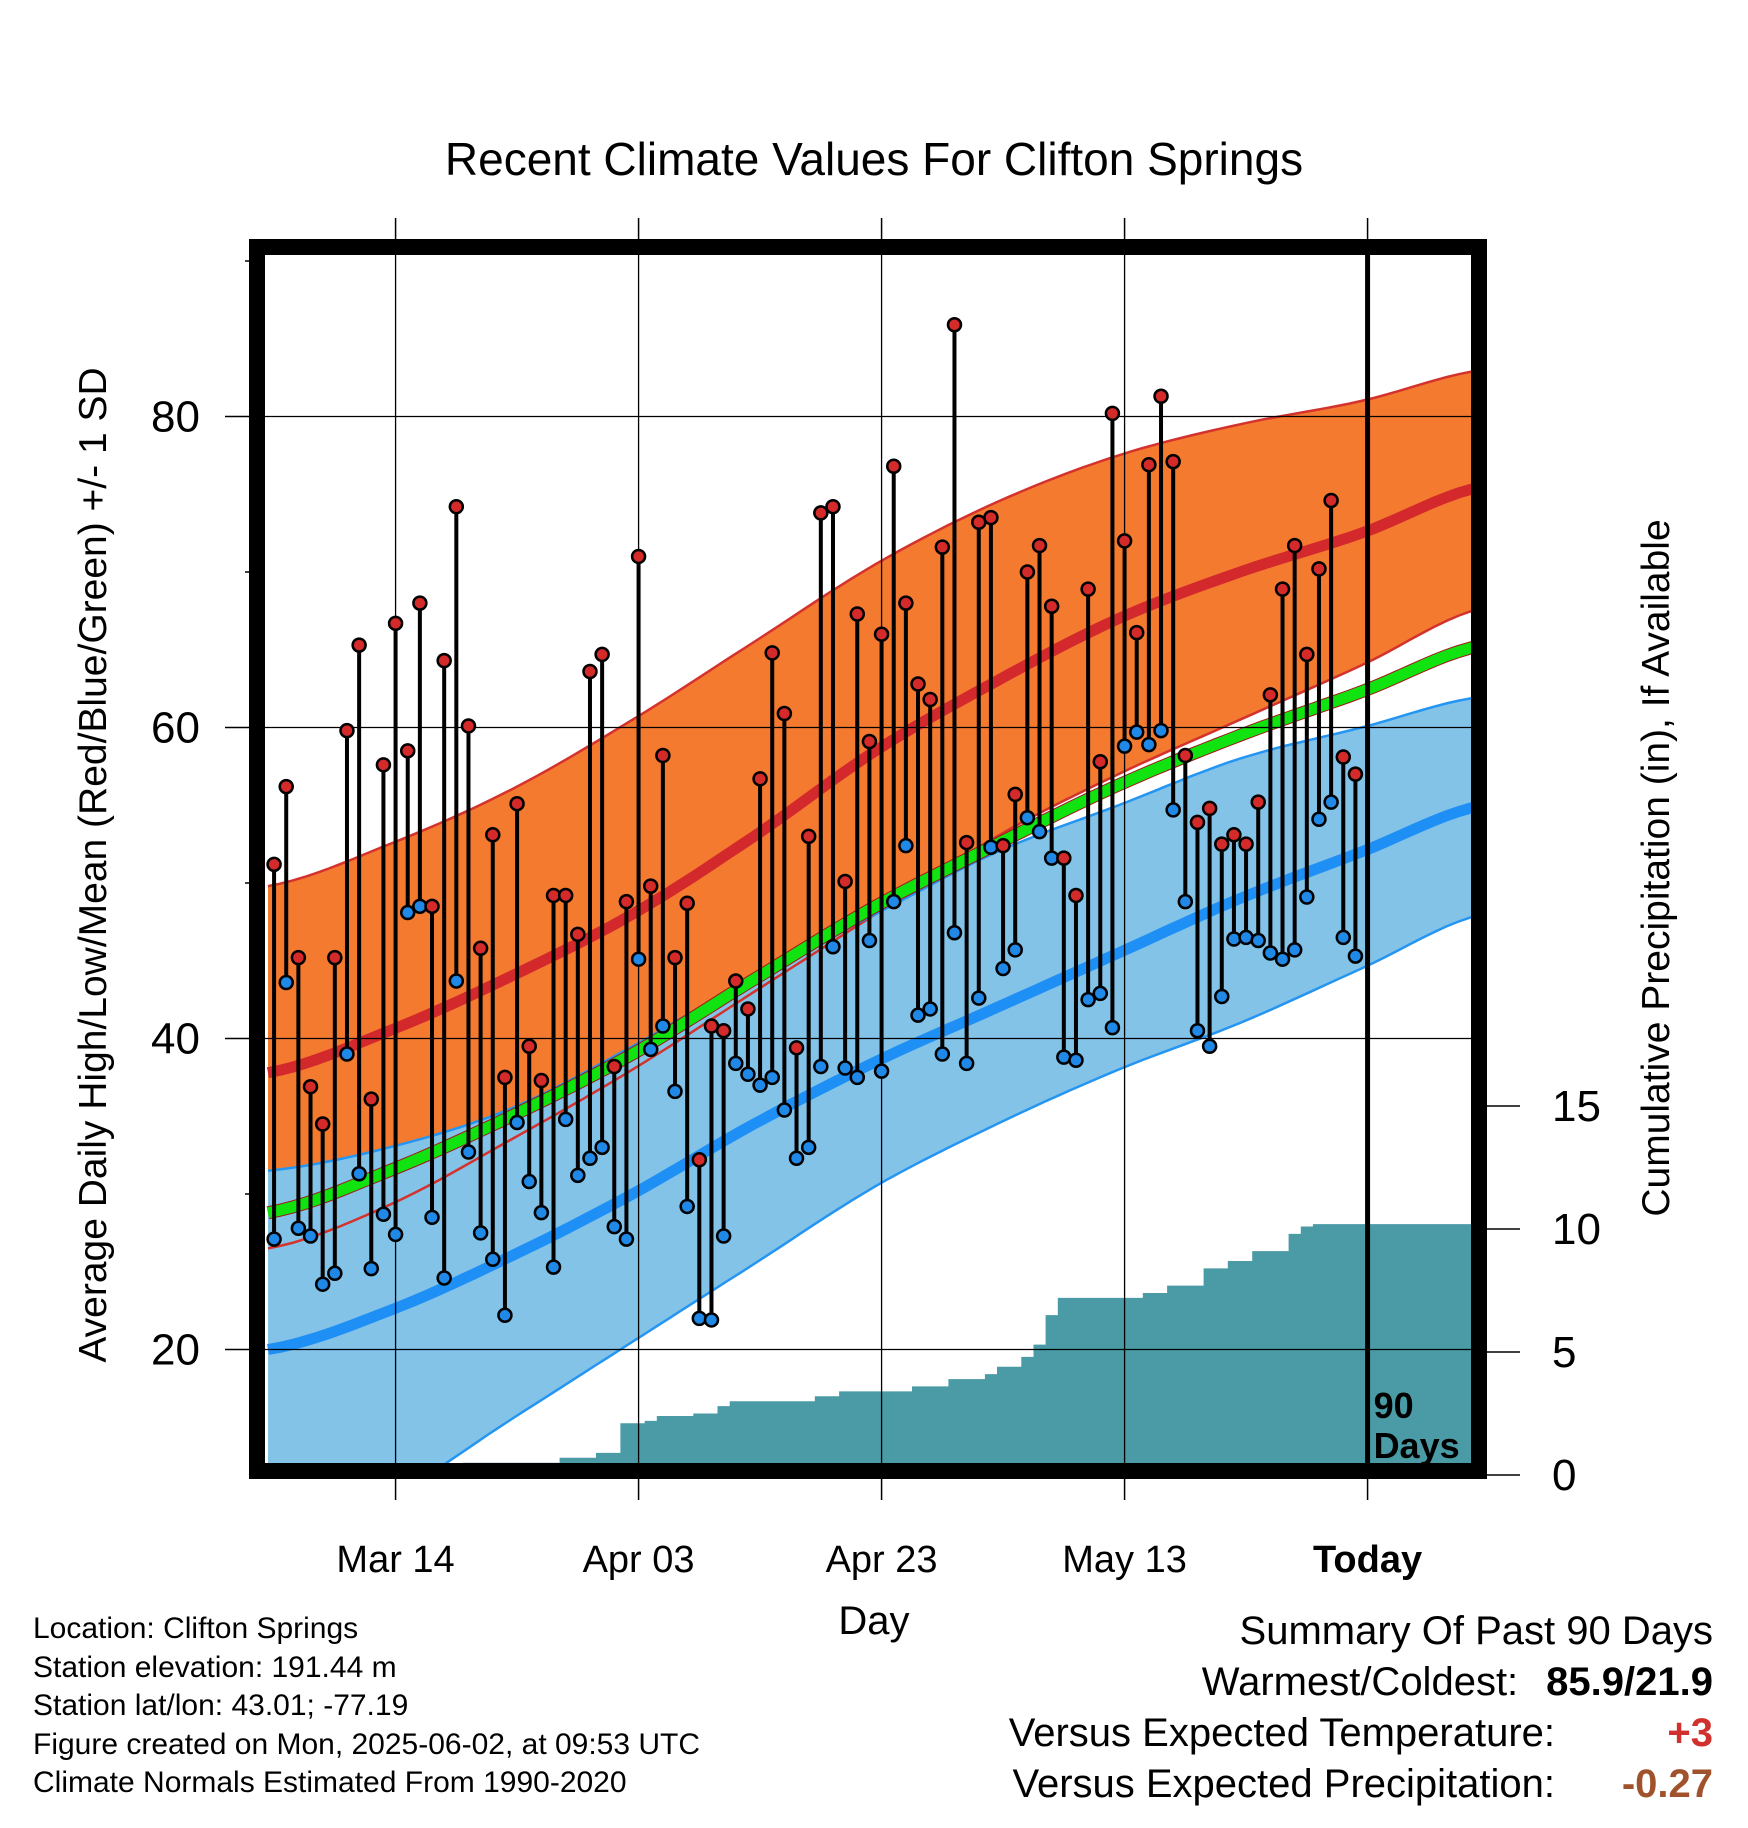 This screenshot has width=1748, height=1828. Describe the element at coordinates (1564, 1352) in the screenshot. I see `y2-tick-label: 5` at that location.